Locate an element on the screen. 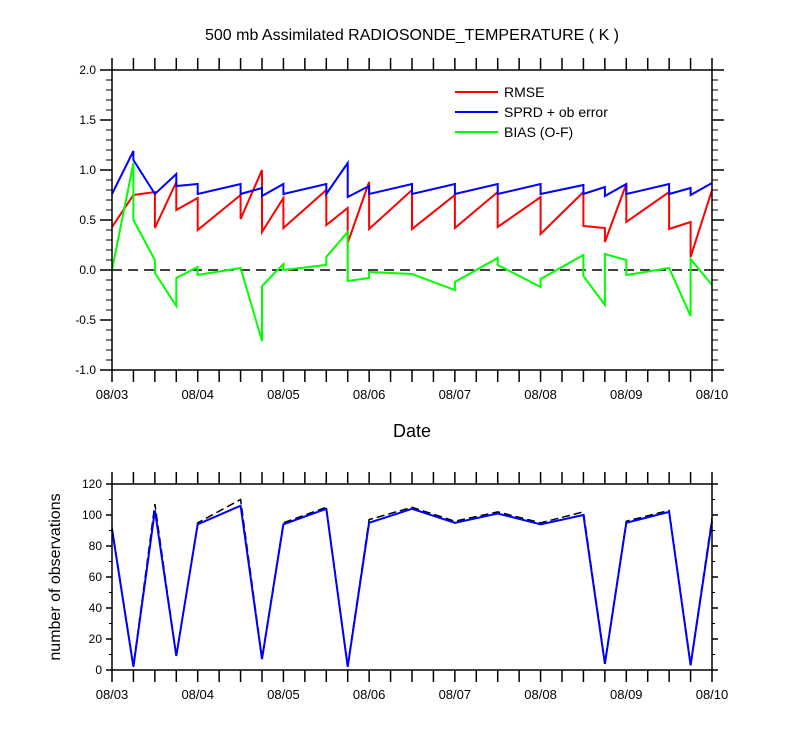 The height and width of the screenshot is (750, 800). bottom-y-axis-label: number of observations is located at coordinates (55, 576).